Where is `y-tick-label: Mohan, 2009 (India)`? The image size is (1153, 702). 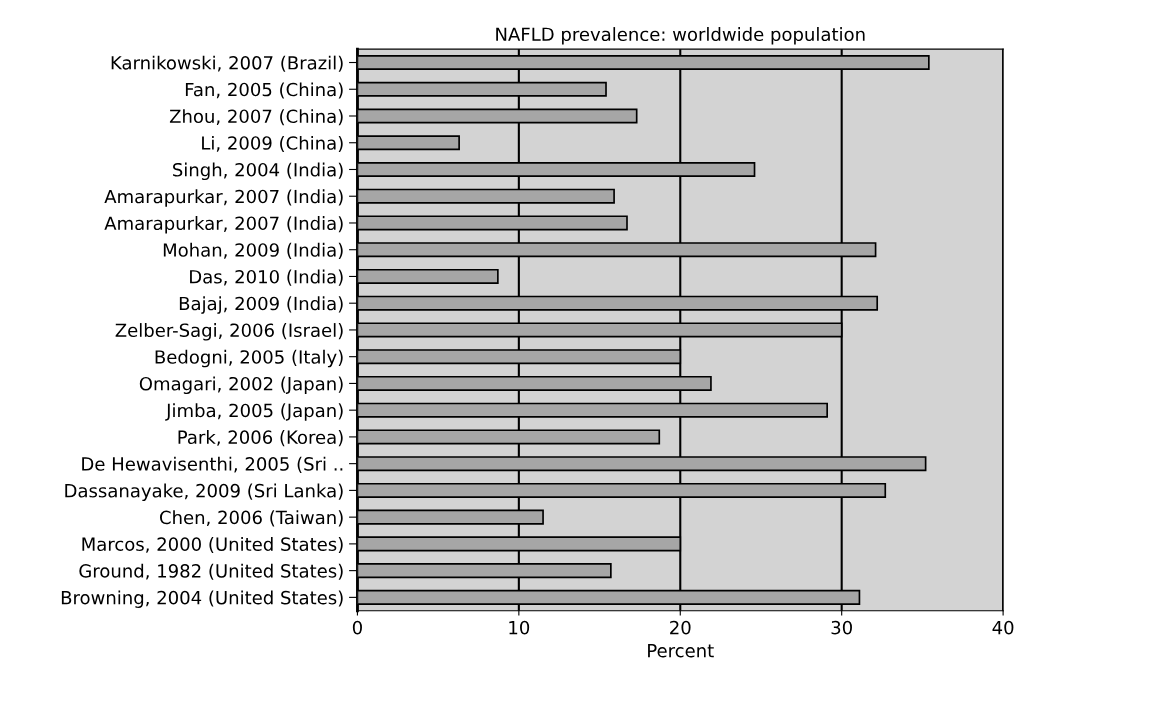 y-tick-label: Mohan, 2009 (India) is located at coordinates (253, 250).